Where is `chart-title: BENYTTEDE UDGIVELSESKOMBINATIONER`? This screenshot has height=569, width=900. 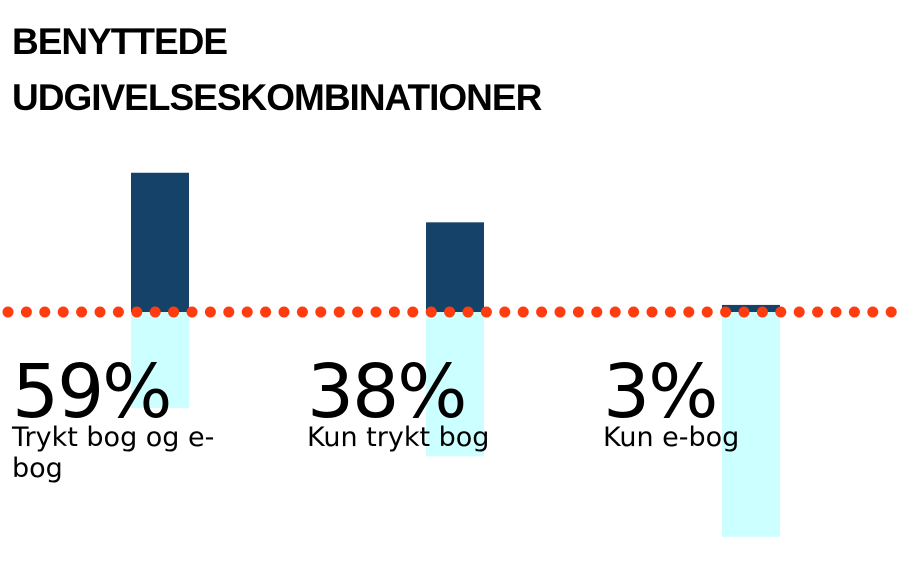
chart-title: BENYTTEDE UDGIVELSESKOMBINATIONER is located at coordinates (277, 70).